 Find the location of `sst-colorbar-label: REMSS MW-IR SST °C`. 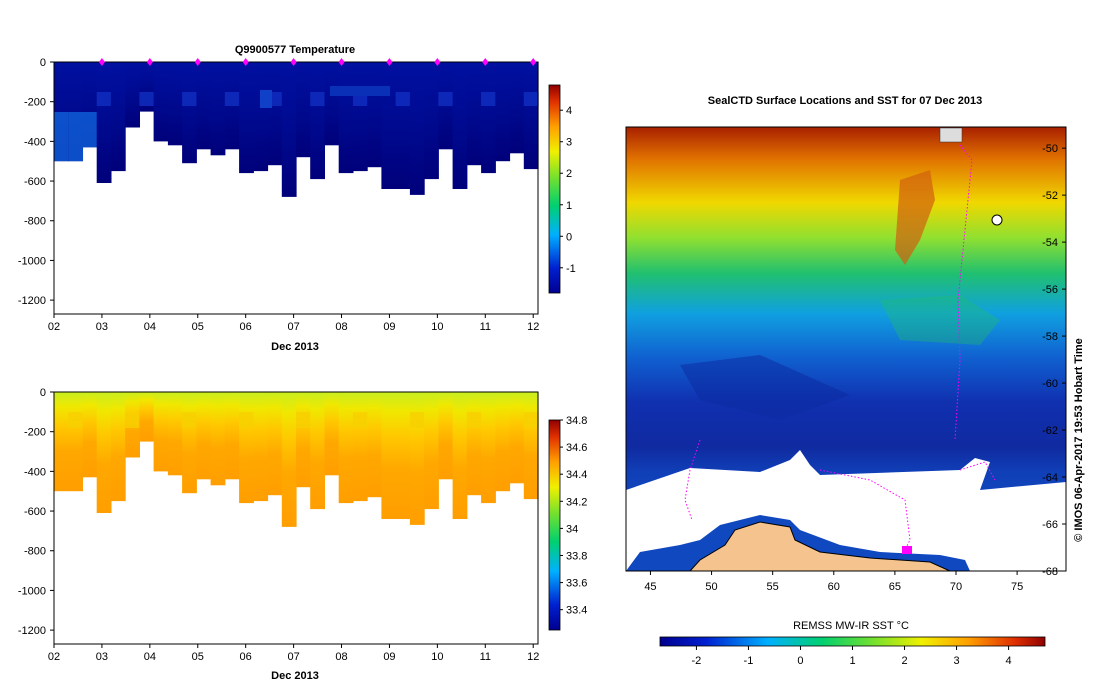

sst-colorbar-label: REMSS MW-IR SST °C is located at coordinates (851, 626).